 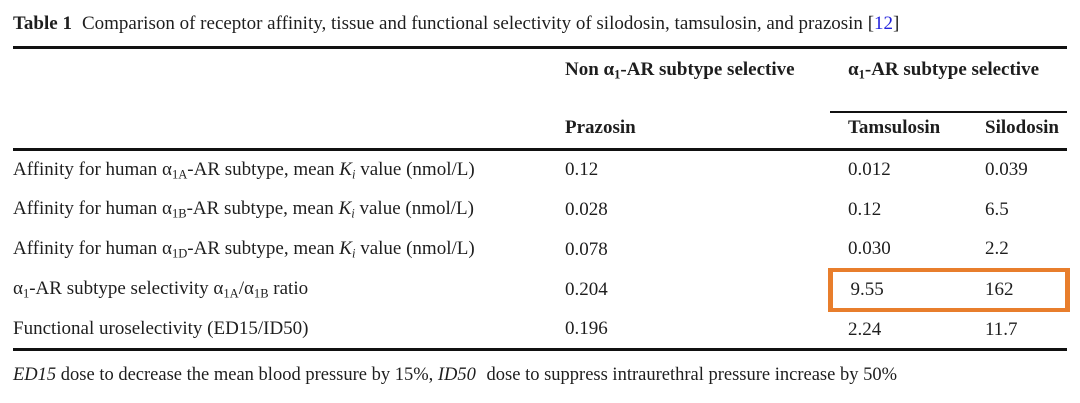 I want to click on value-cell-prazosin: 0.204, so click(x=586, y=289).